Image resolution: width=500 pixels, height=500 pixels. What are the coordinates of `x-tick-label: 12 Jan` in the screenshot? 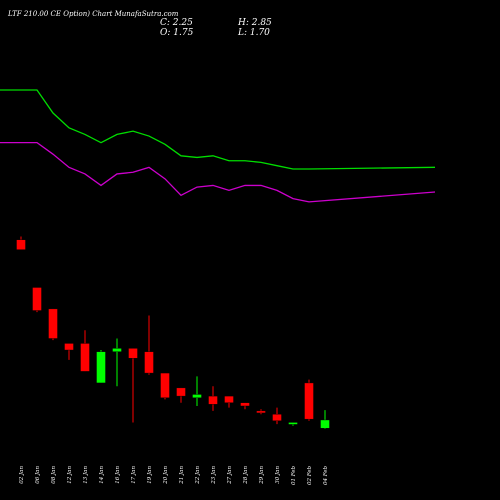 It's located at (70, 475).